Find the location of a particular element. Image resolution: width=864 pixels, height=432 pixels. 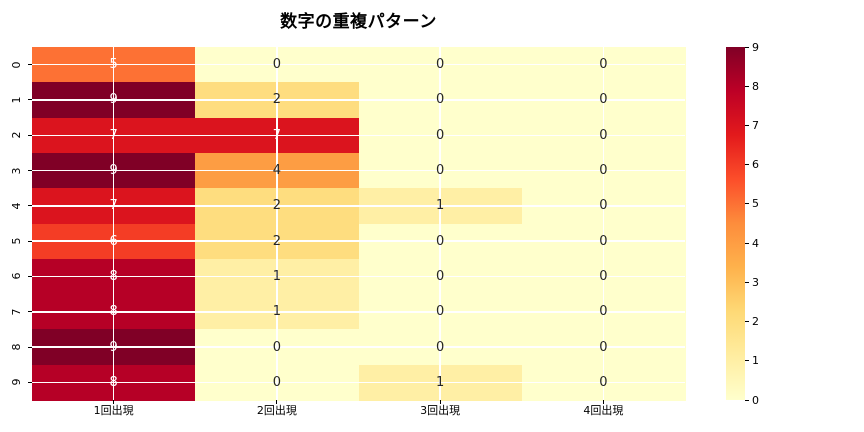

x-tick-label: 4回出現 is located at coordinates (603, 410).